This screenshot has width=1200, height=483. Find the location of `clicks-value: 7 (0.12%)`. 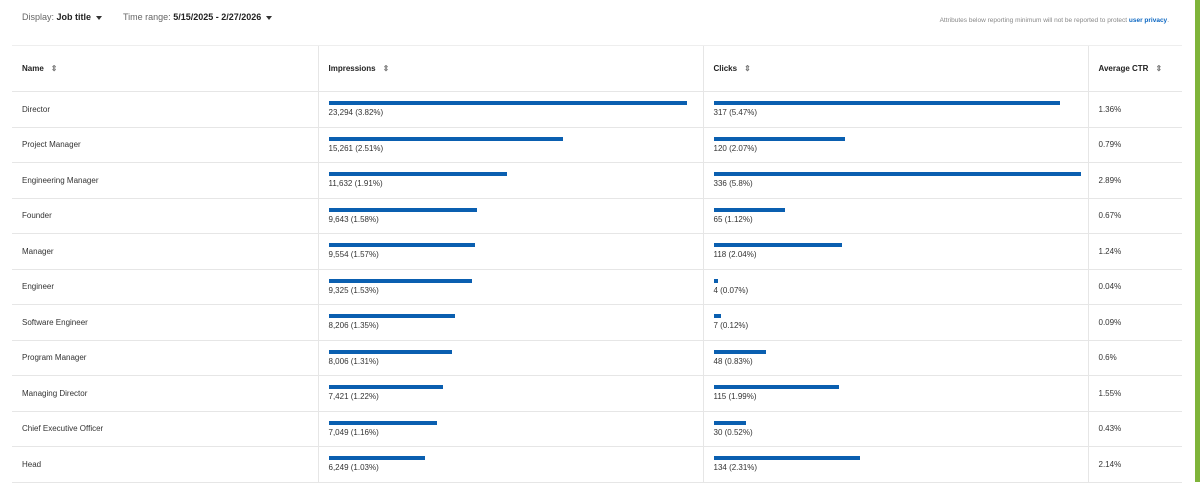

clicks-value: 7 (0.12%) is located at coordinates (731, 326).